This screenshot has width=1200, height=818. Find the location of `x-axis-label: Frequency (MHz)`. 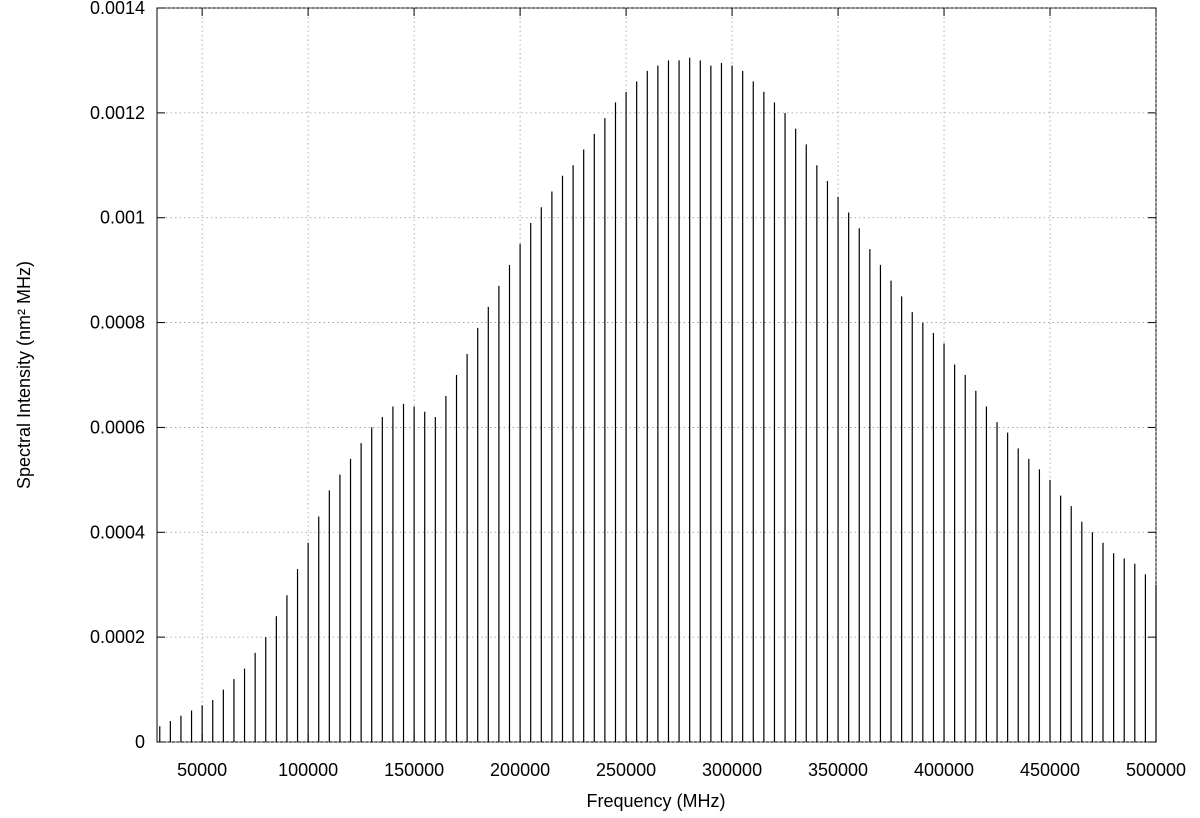

x-axis-label: Frequency (MHz) is located at coordinates (655, 801).